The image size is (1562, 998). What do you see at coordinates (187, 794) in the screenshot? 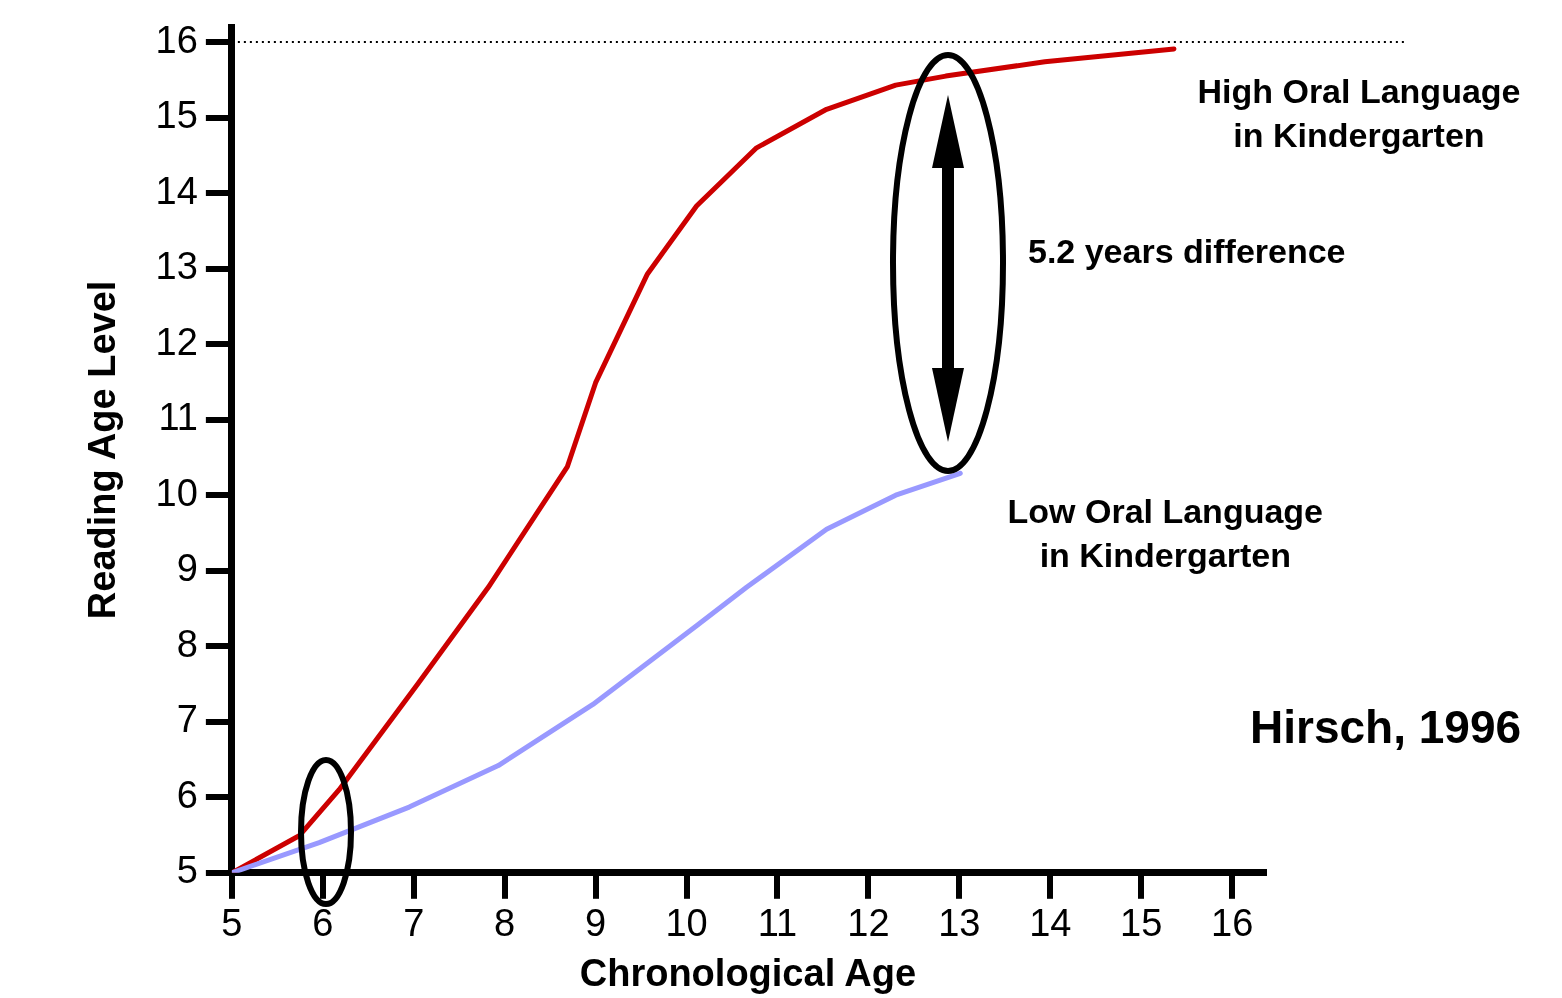
I see `y-tick-label: 6` at bounding box center [187, 794].